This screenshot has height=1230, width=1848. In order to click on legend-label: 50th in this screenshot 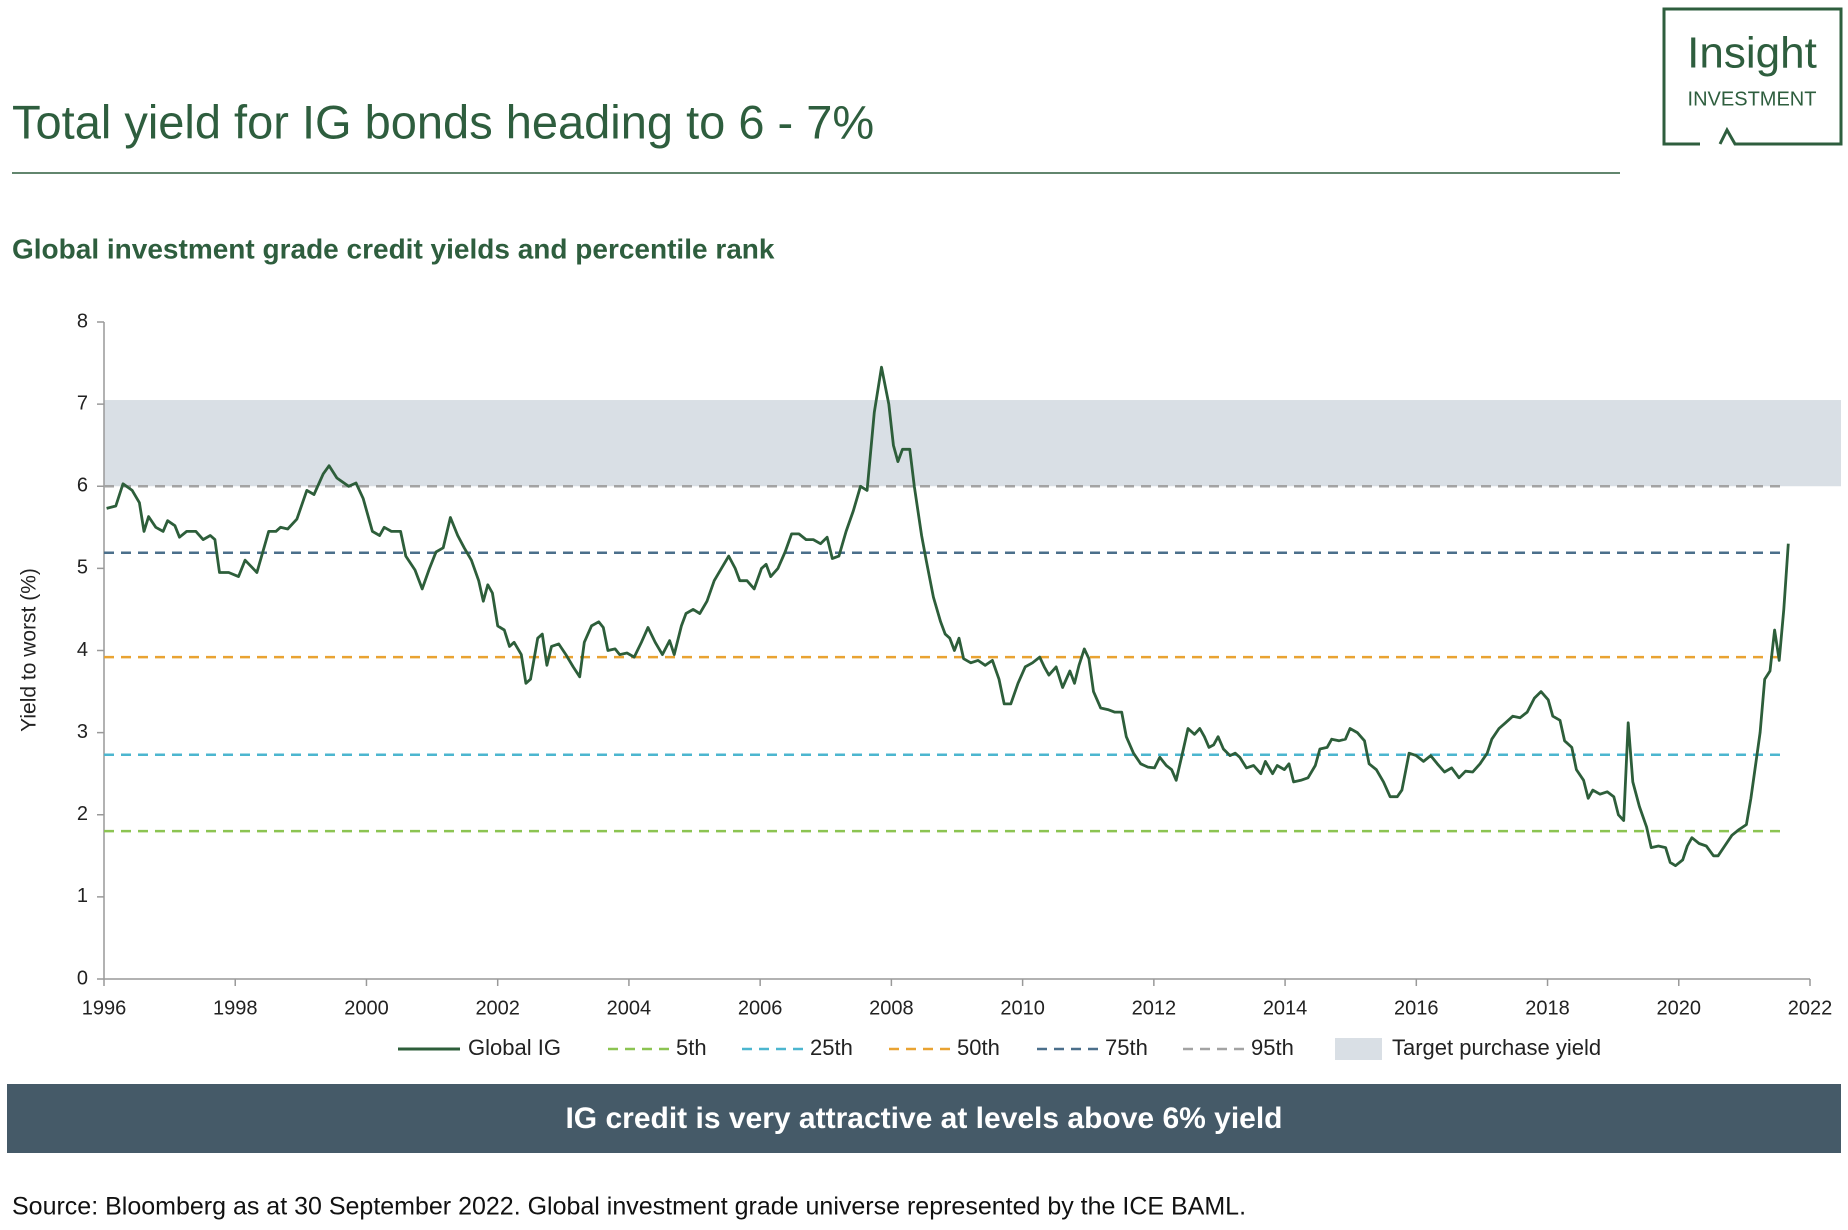, I will do `click(978, 1047)`.